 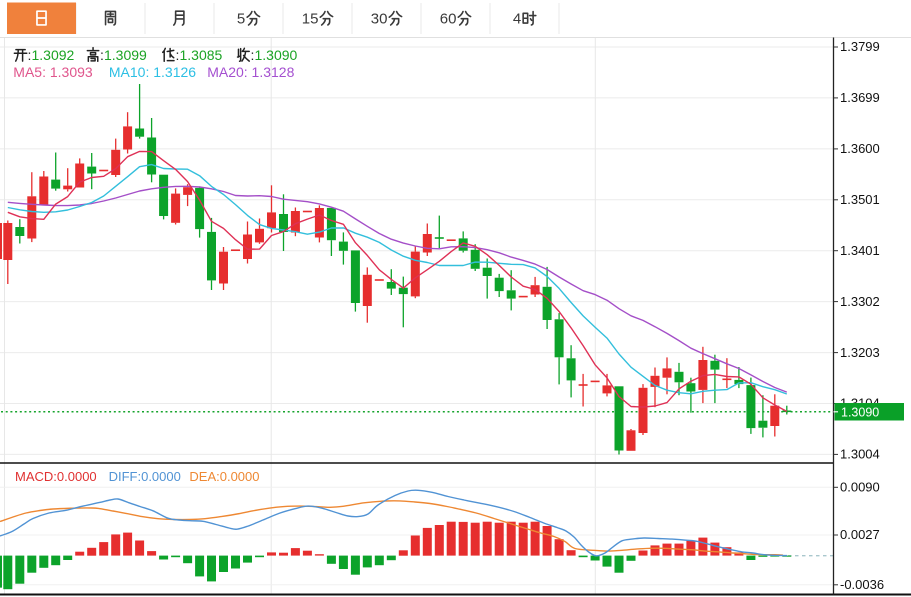 I want to click on svg-text: 1.3600, so click(x=860, y=148).